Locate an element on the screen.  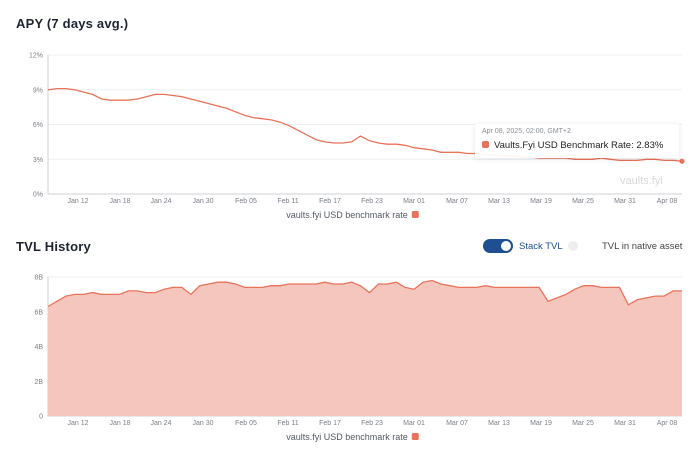
y-tick-label: 4B is located at coordinates (38, 347).